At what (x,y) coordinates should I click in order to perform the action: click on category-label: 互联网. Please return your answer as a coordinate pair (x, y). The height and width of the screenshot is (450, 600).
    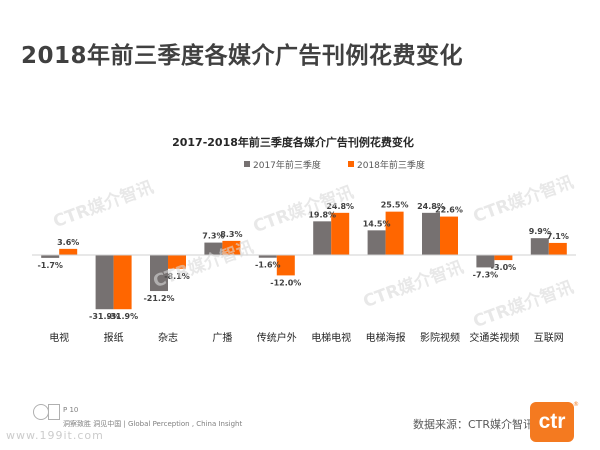
    Looking at the image, I should click on (549, 338).